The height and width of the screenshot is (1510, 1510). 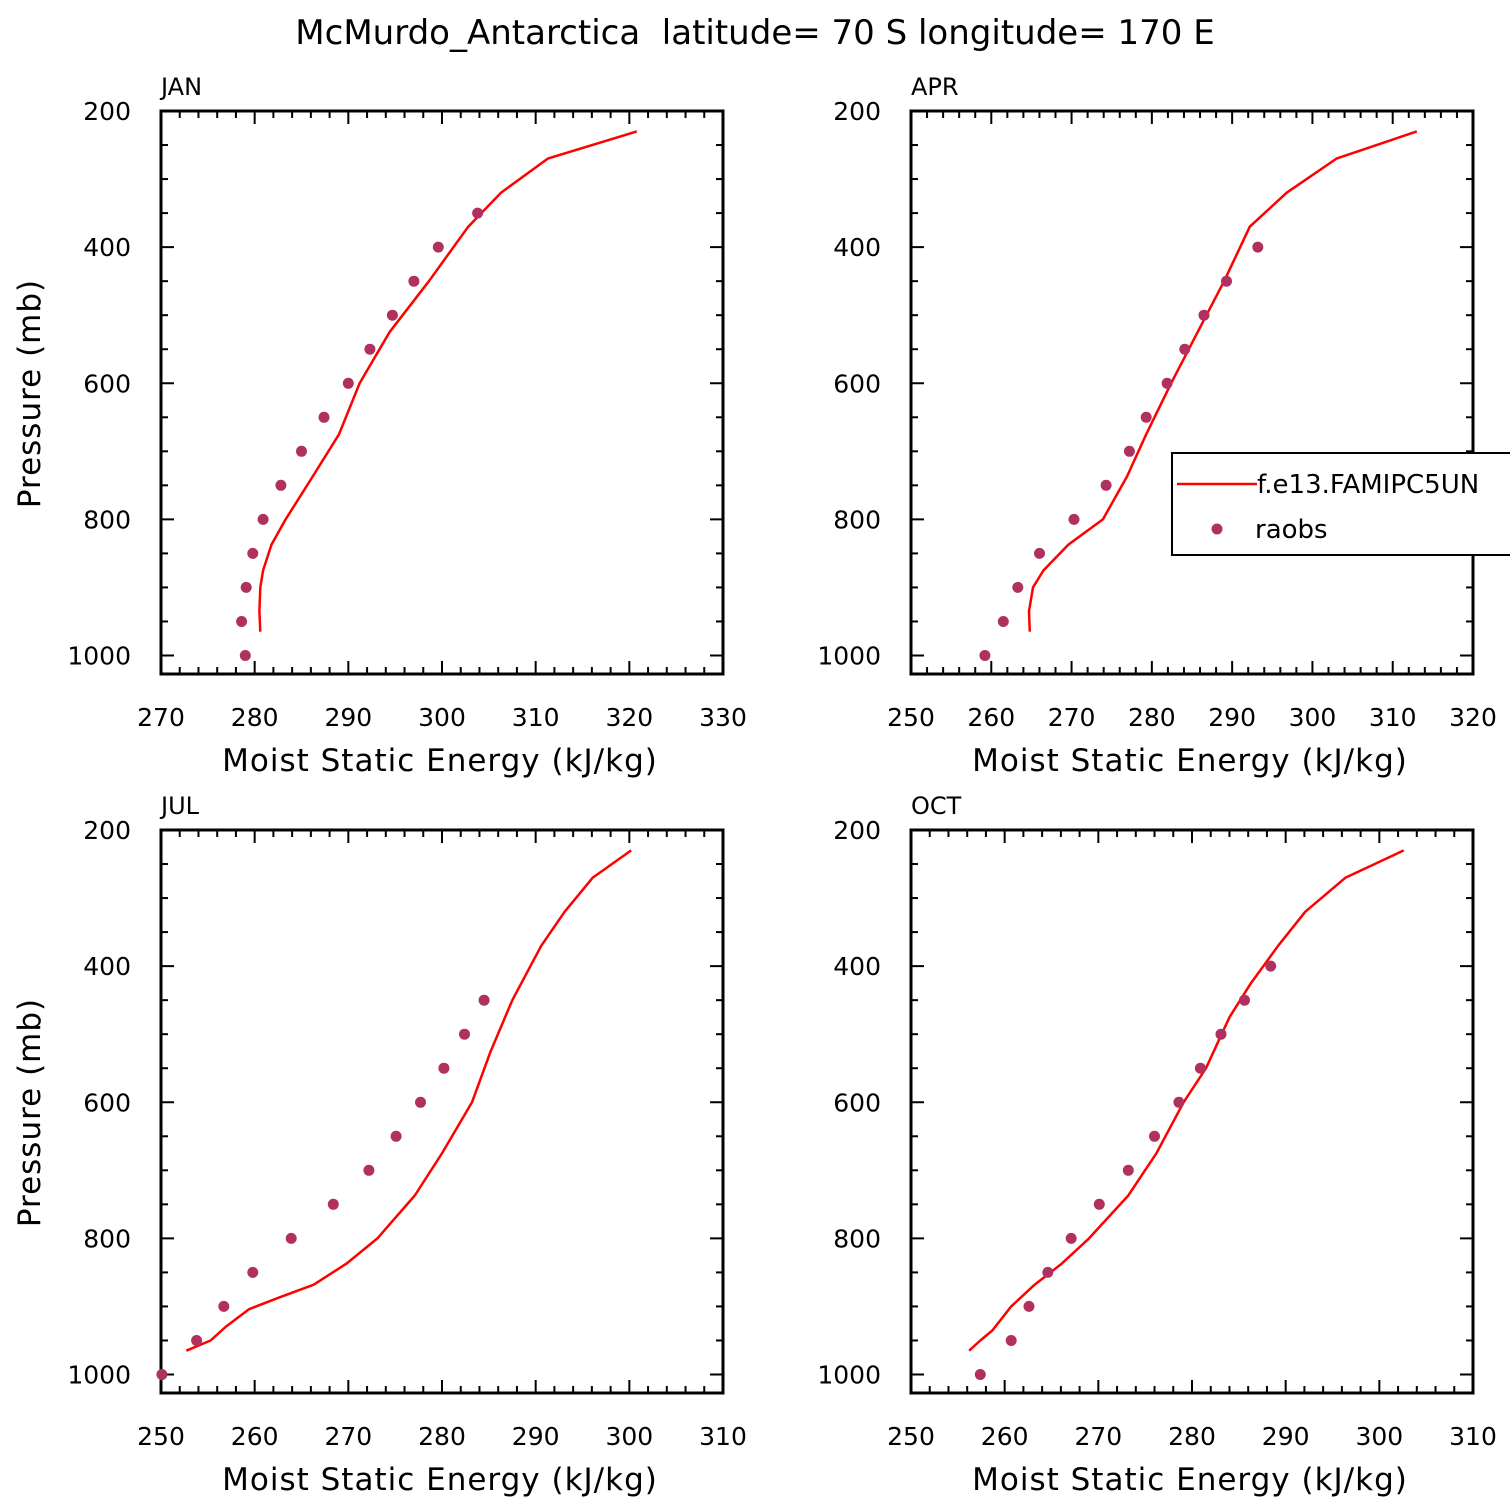 What do you see at coordinates (936, 806) in the screenshot?
I see `panel-label: OCT` at bounding box center [936, 806].